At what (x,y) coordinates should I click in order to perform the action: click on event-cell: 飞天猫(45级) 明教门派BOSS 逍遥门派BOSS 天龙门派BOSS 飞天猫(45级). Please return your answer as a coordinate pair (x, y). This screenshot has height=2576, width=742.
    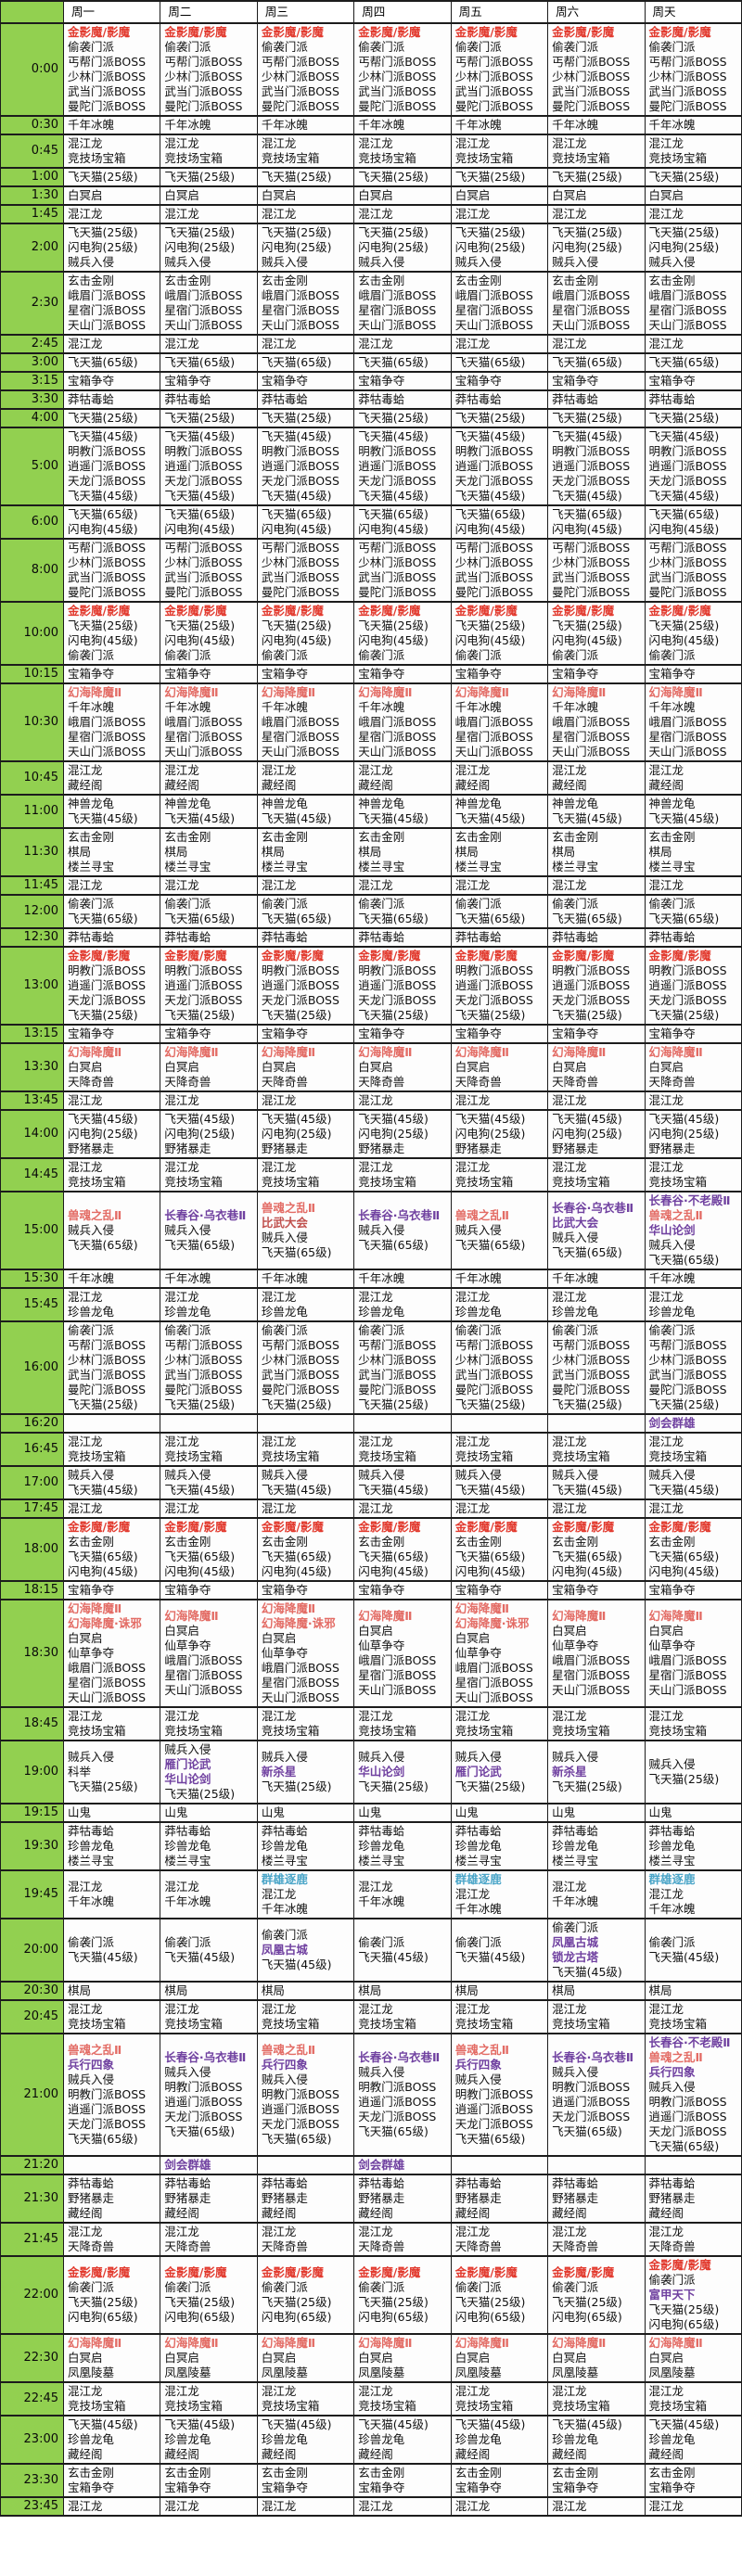
    Looking at the image, I should click on (305, 467).